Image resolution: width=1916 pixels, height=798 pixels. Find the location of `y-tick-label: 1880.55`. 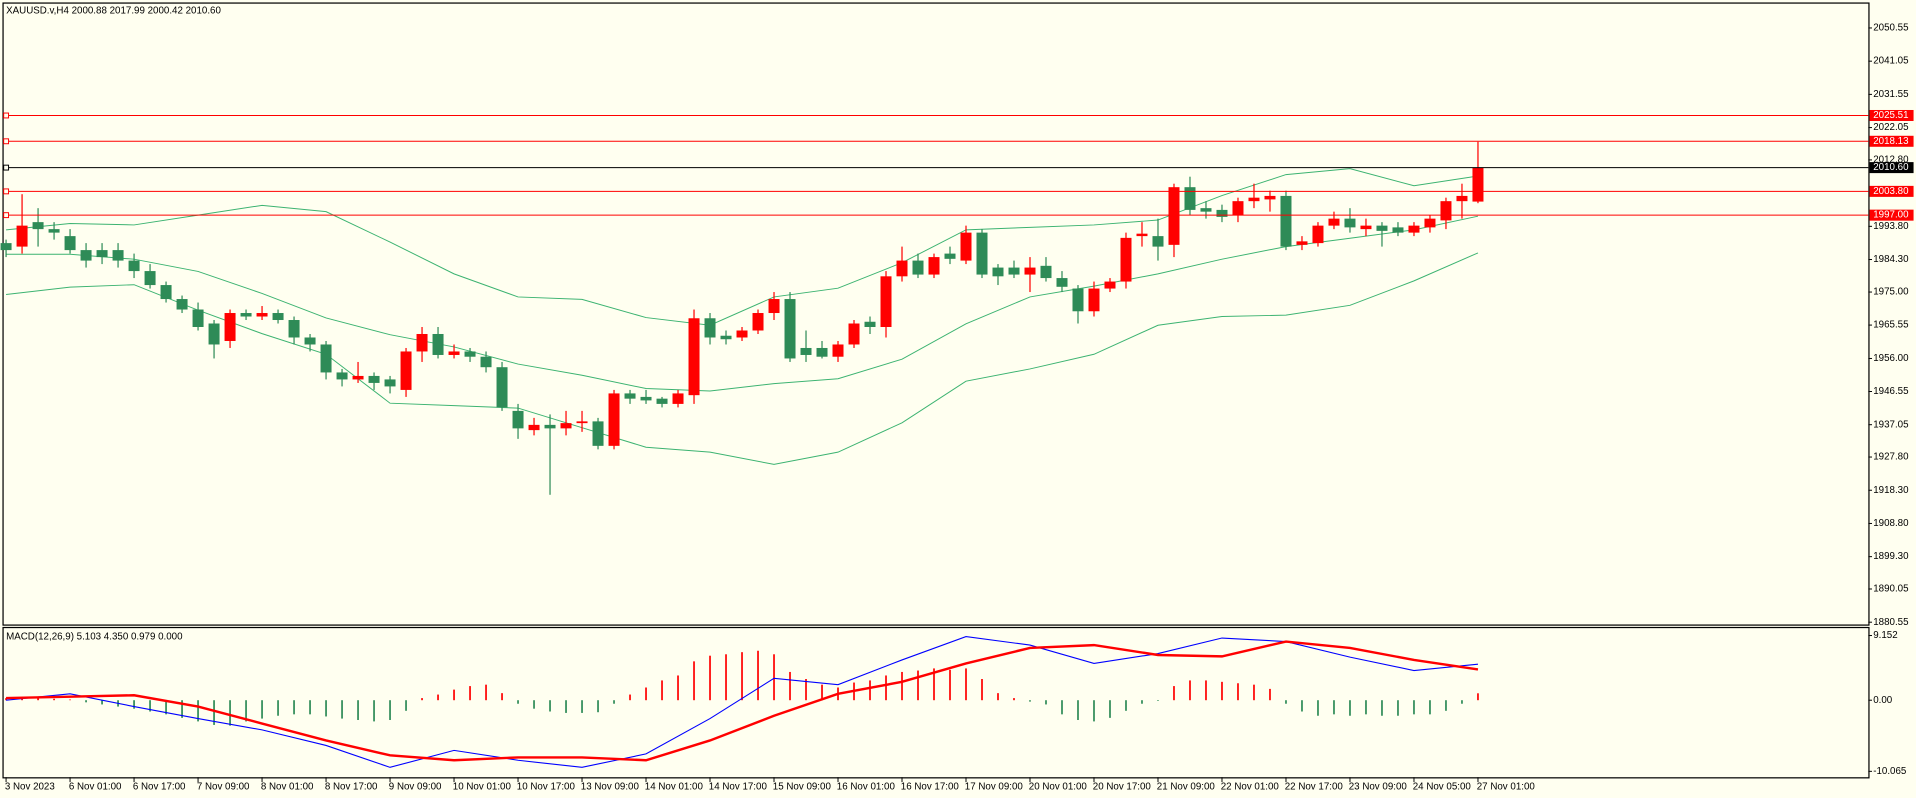

y-tick-label: 1880.55 is located at coordinates (1891, 622).